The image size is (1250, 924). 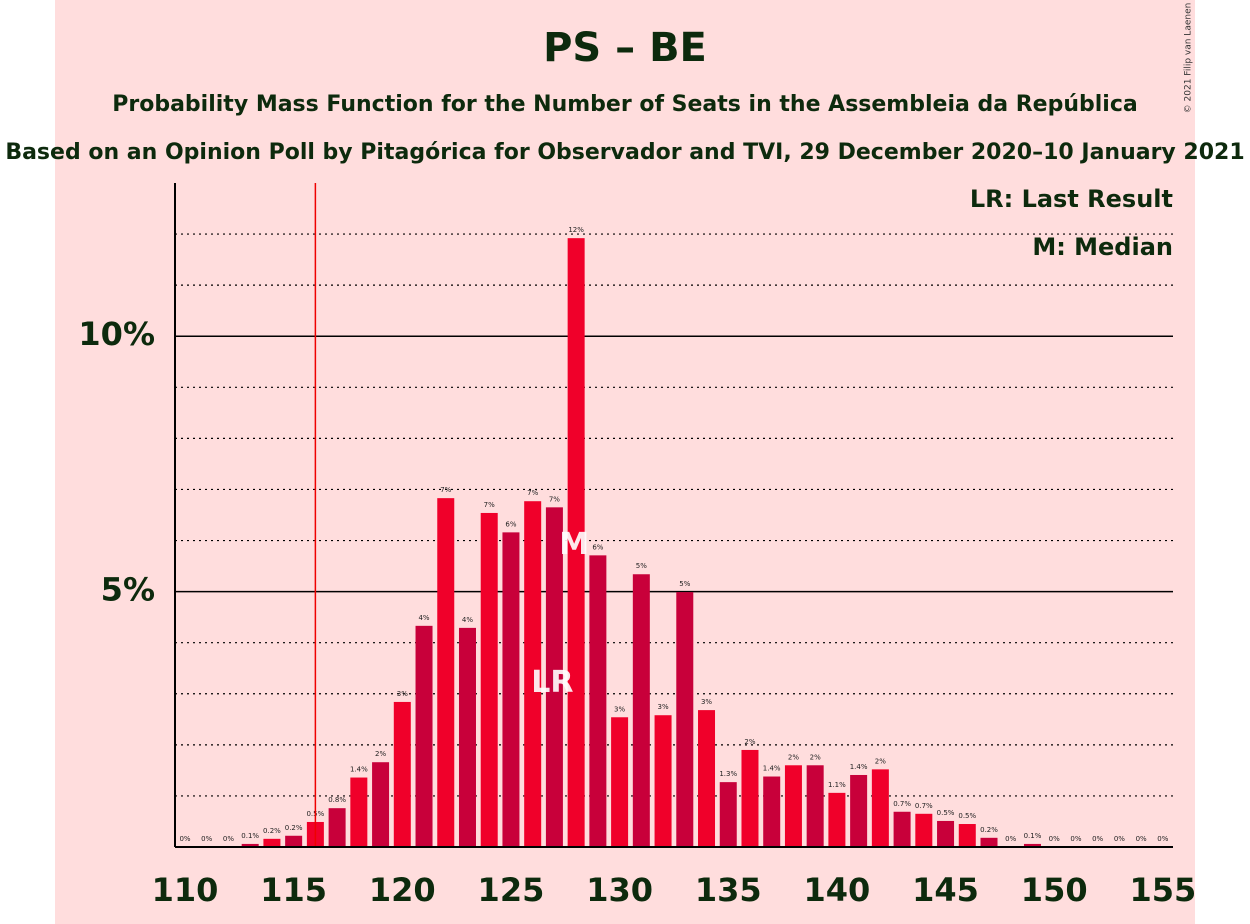 I want to click on legend-entry: LR: Last Result, so click(x=1071, y=199).